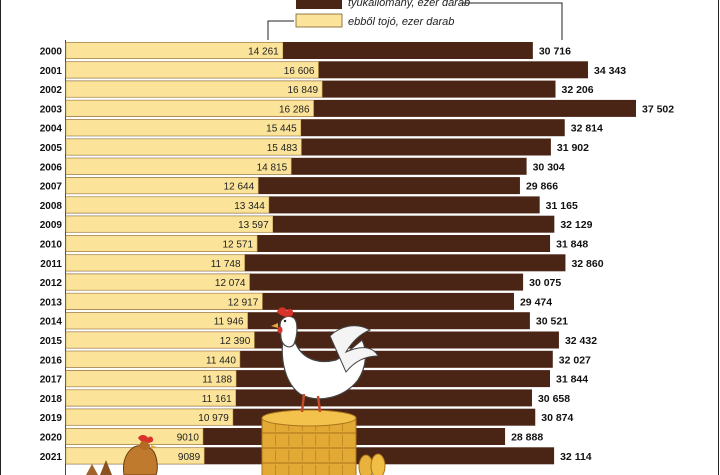  I want to click on hen-eye, so click(285, 321).